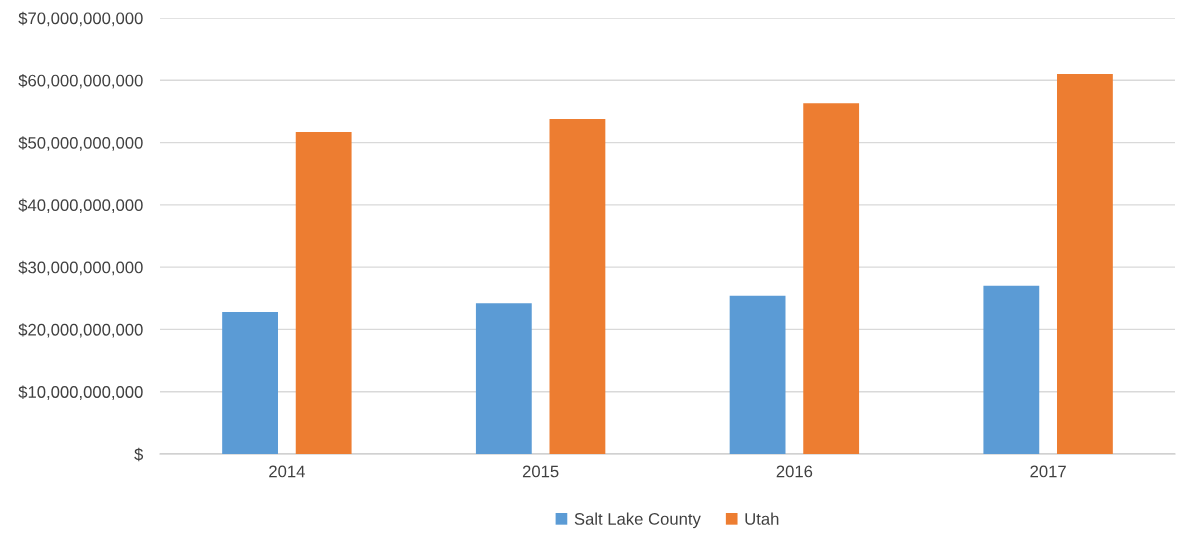 The image size is (1187, 541). I want to click on y-tick-label: $60,000,000,000, so click(80, 81).